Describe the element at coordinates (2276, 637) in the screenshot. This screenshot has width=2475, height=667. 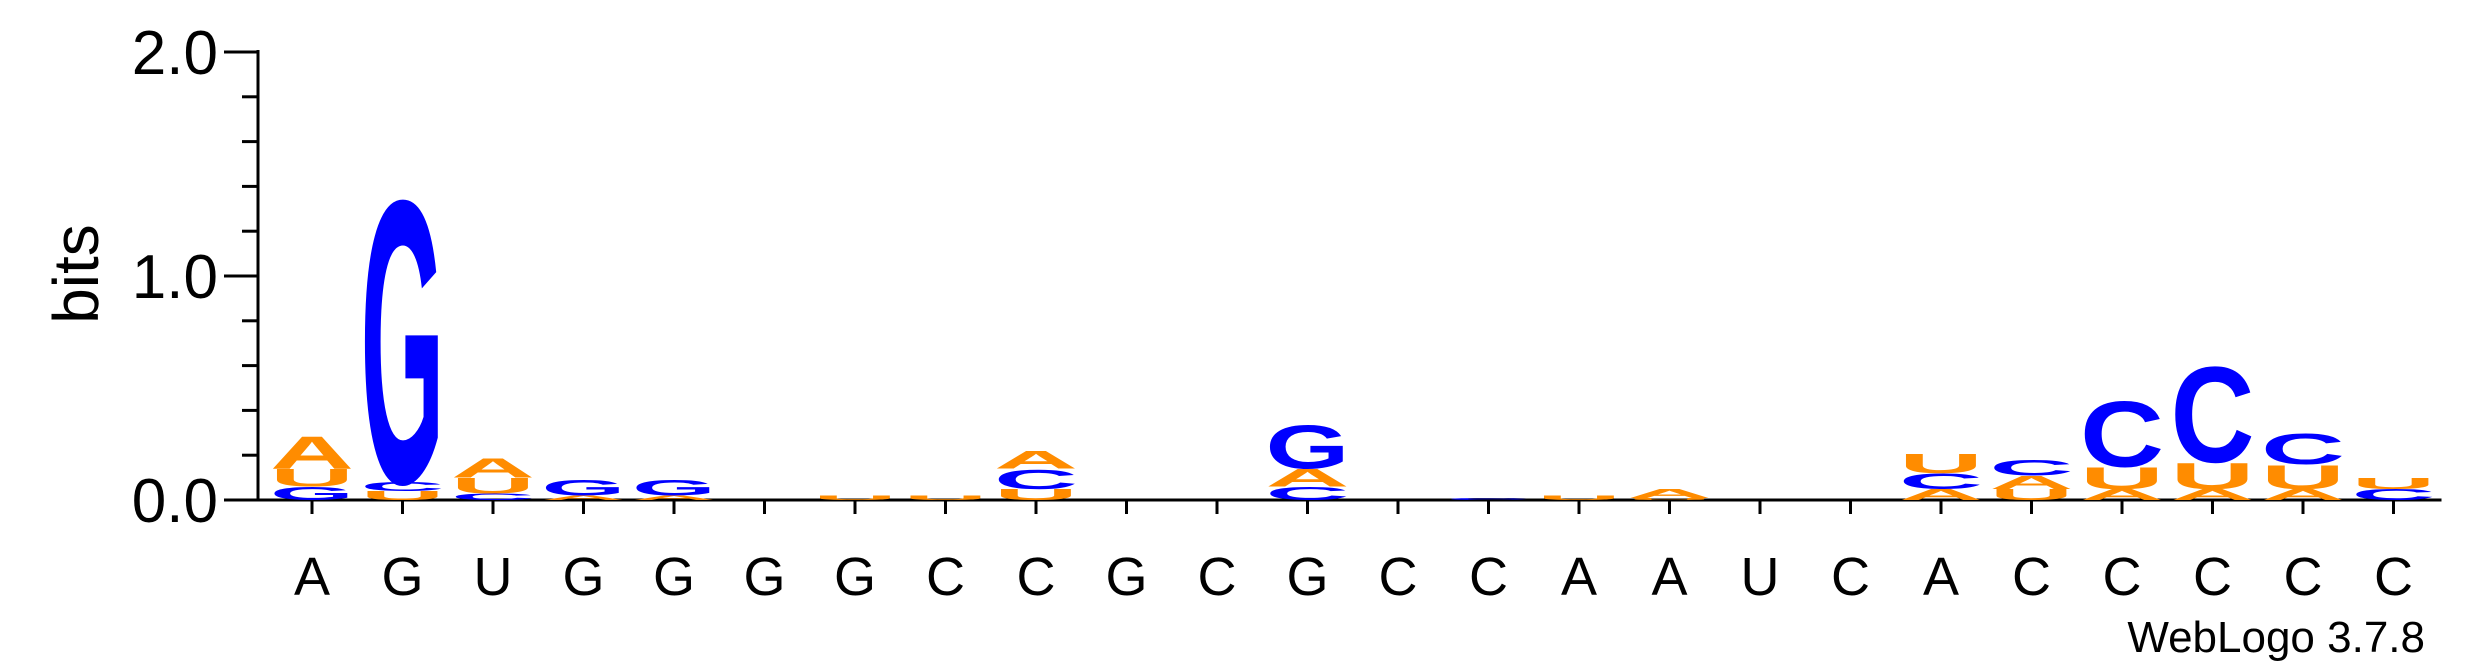
I see `weblogo-credit: WebLogo 3.7.8` at that location.